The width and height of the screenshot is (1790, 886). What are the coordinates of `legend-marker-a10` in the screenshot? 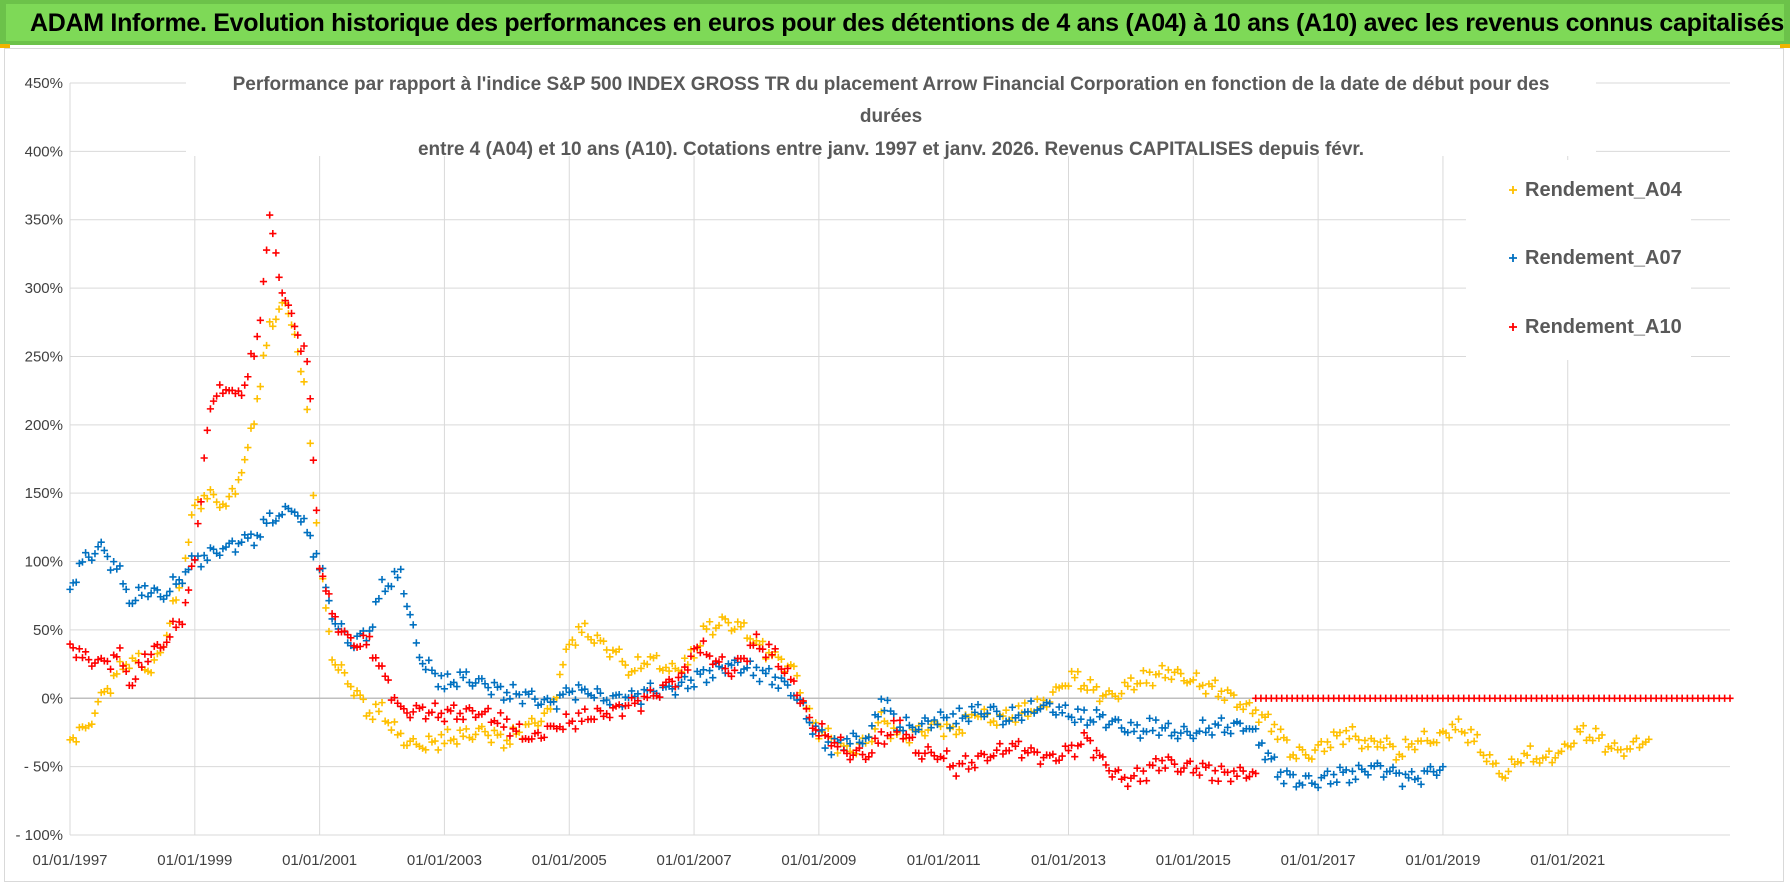 It's located at (1513, 327).